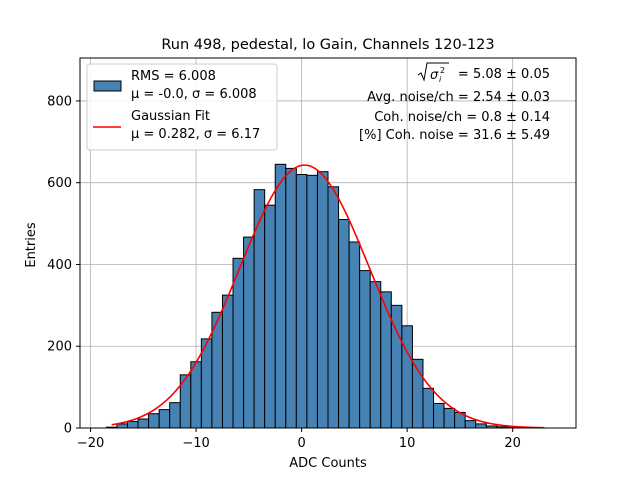 The height and width of the screenshot is (480, 640). I want to click on annotation-sigma-symbol: σ, so click(434, 75).